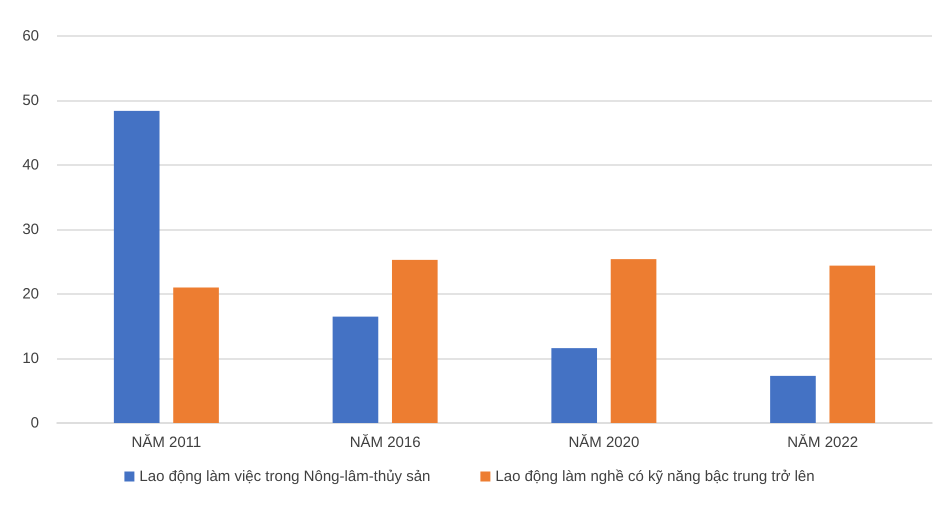 This screenshot has width=939, height=507. What do you see at coordinates (30, 165) in the screenshot?
I see `y-tick-label: 40` at bounding box center [30, 165].